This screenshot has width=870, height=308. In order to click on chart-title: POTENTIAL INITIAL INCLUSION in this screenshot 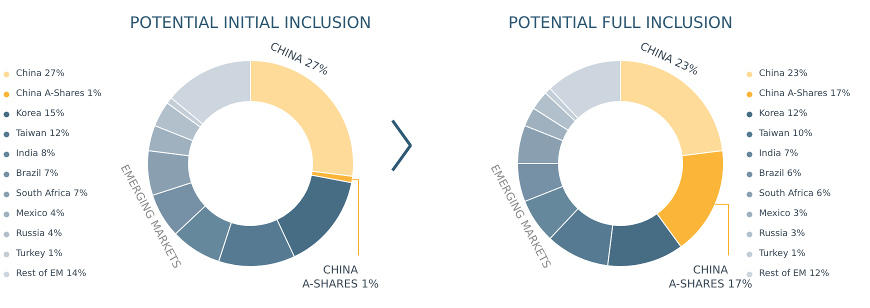, I will do `click(251, 22)`.